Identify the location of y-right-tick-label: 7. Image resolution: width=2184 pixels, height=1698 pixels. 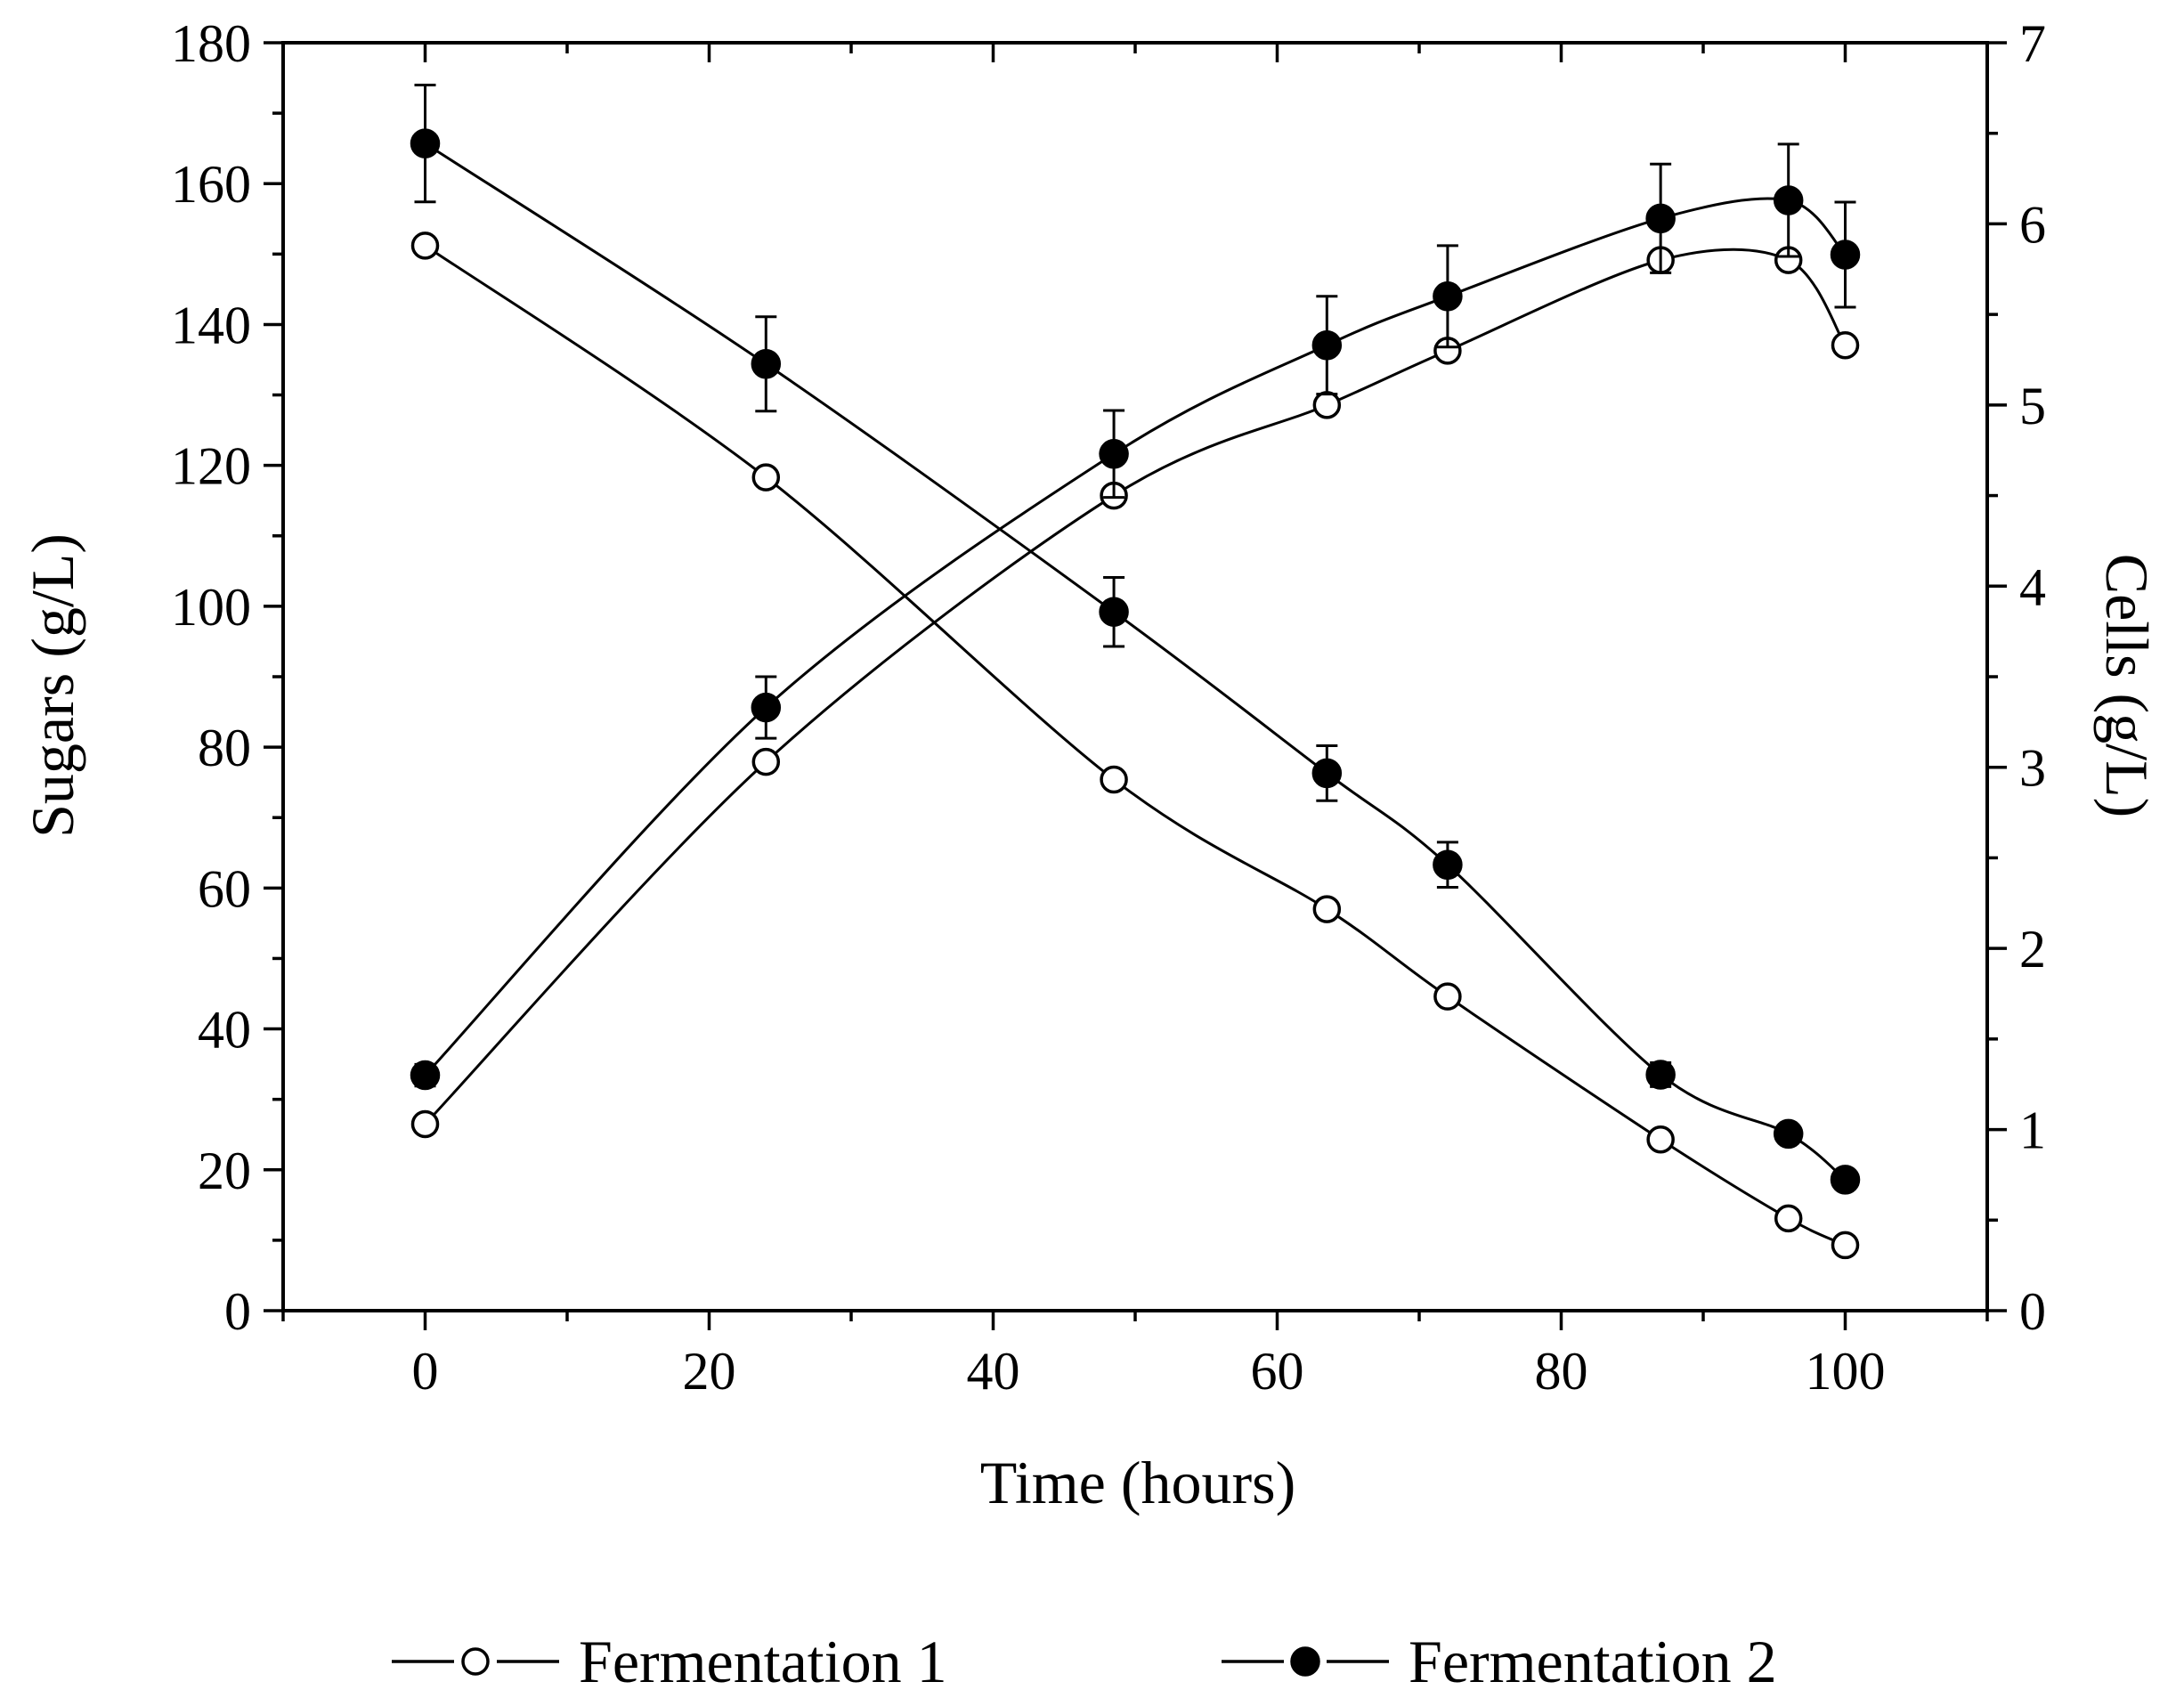
(2032, 43).